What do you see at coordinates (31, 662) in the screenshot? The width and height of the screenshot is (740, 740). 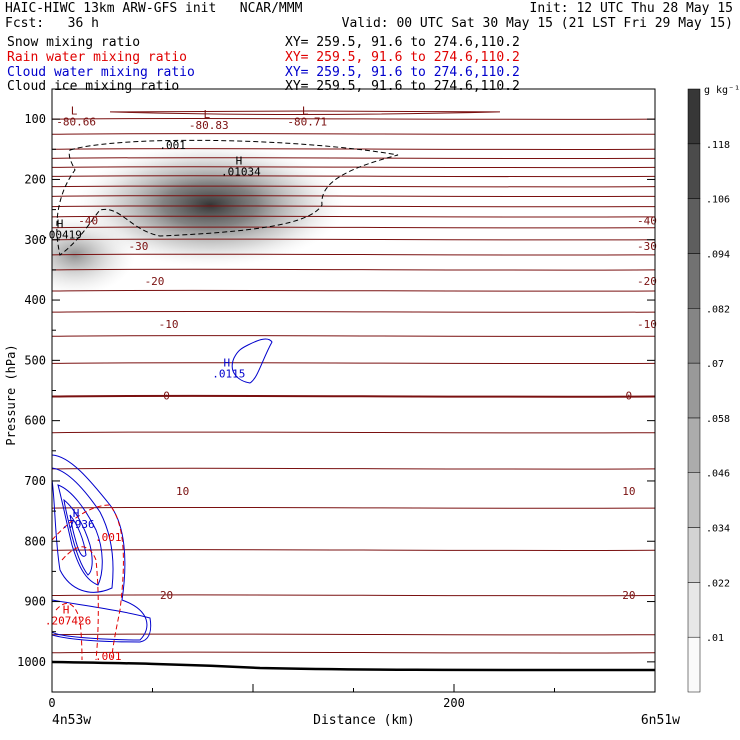 I see `y-tick-label: 1000` at bounding box center [31, 662].